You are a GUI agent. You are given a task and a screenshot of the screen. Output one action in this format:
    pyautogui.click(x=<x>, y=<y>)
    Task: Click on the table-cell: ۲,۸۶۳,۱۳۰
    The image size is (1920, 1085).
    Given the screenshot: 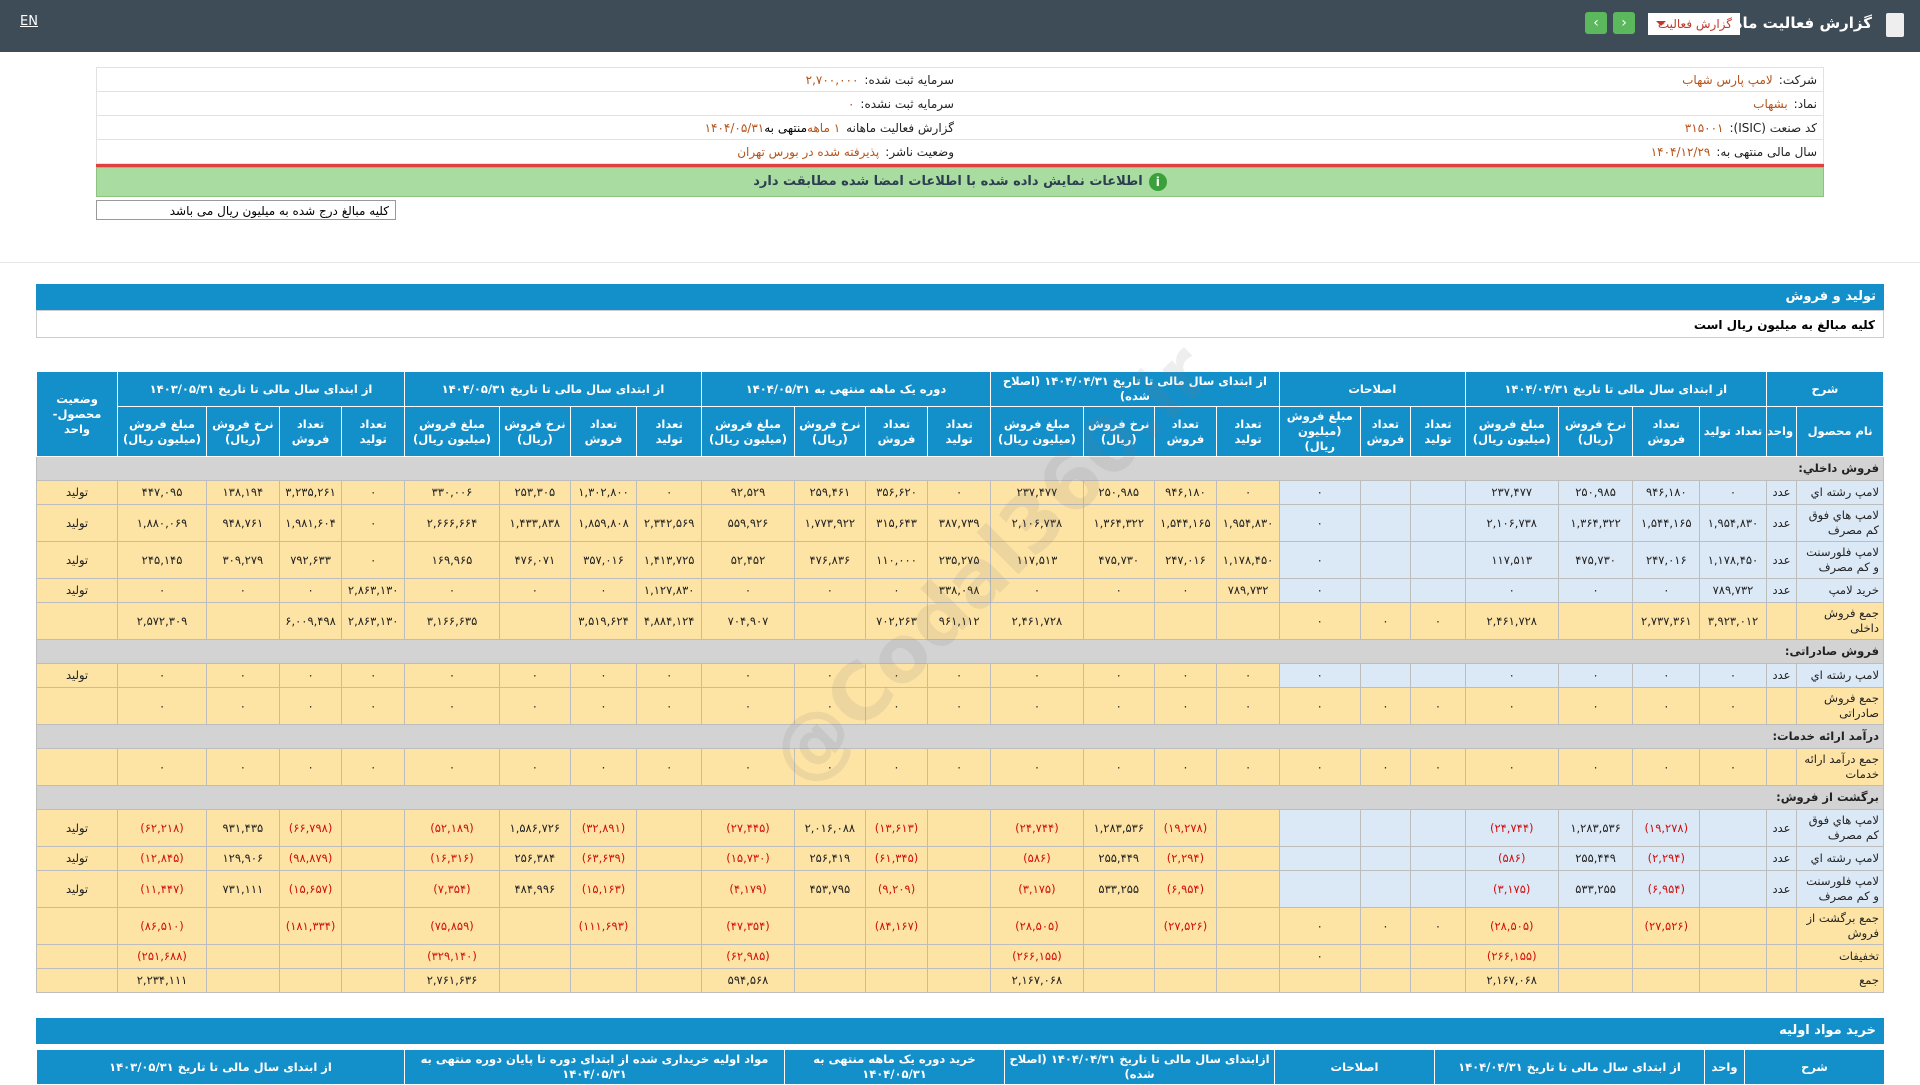 What is the action you would take?
    pyautogui.click(x=373, y=590)
    